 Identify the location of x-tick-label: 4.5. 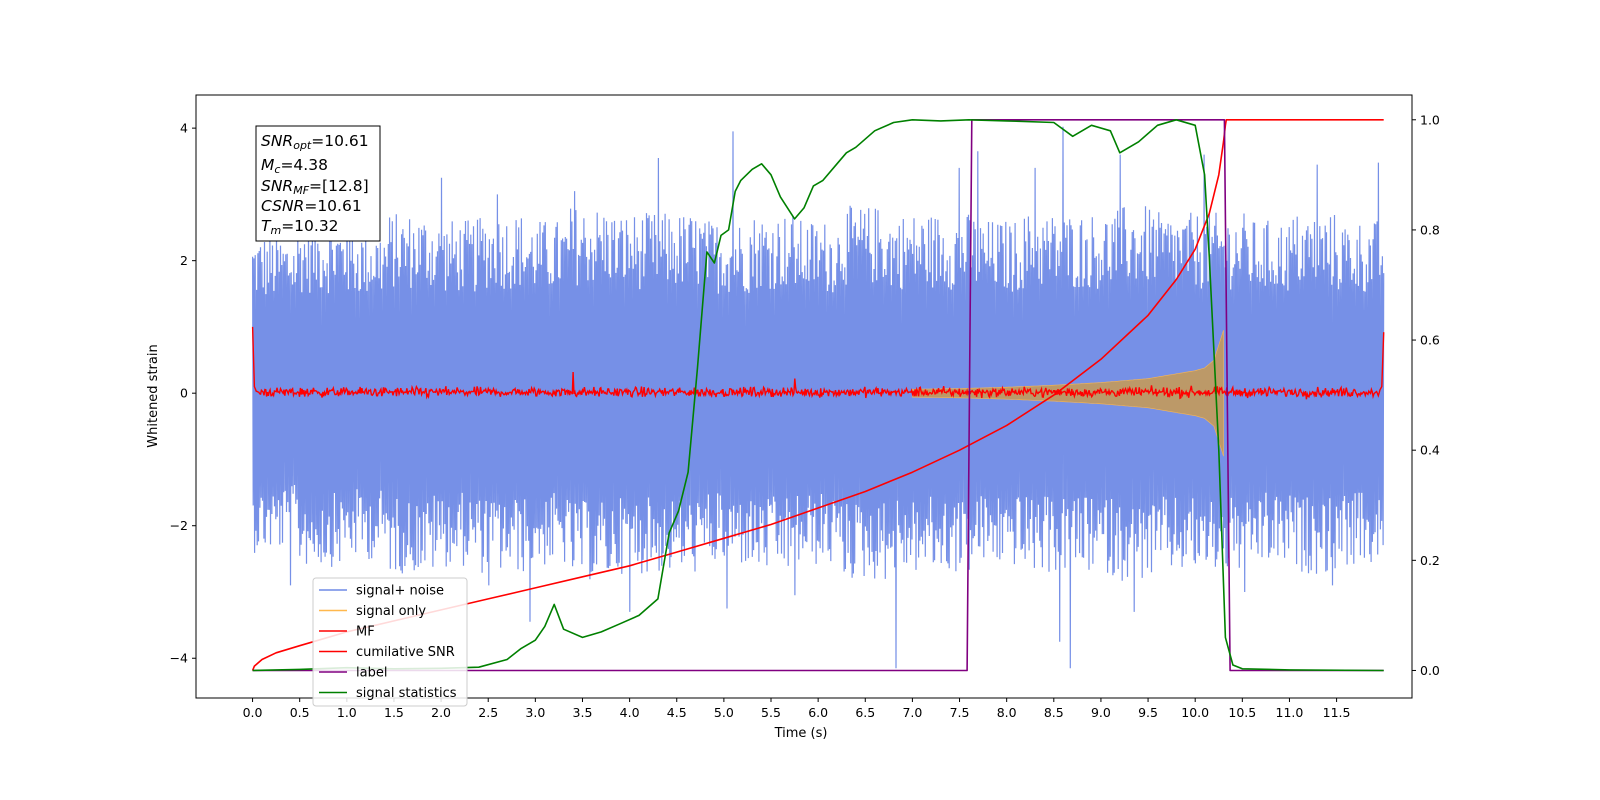
(677, 712).